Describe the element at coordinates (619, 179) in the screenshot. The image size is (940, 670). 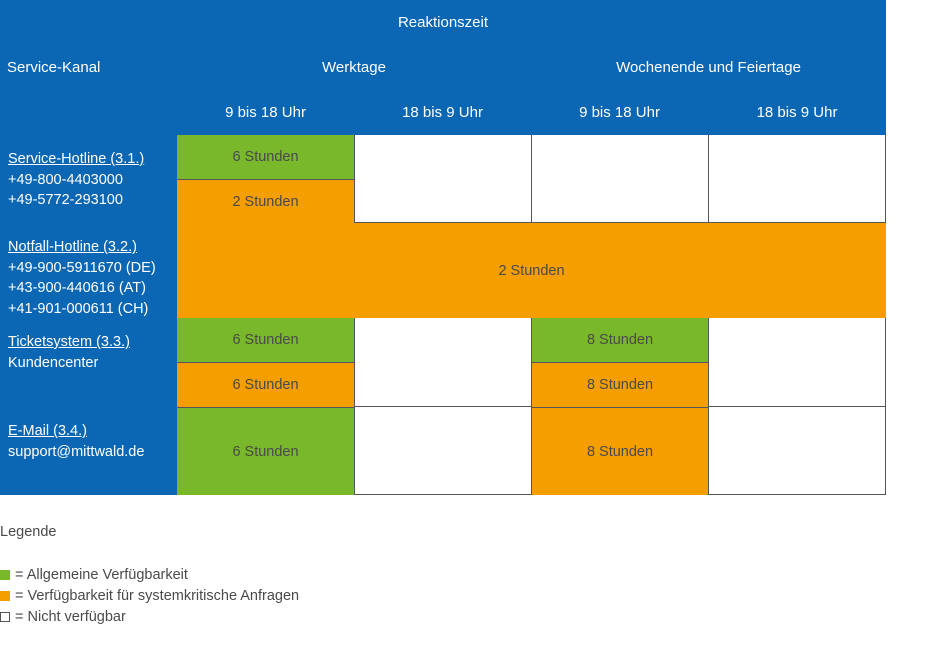
I see `hotline-wochenende-day-empty` at that location.